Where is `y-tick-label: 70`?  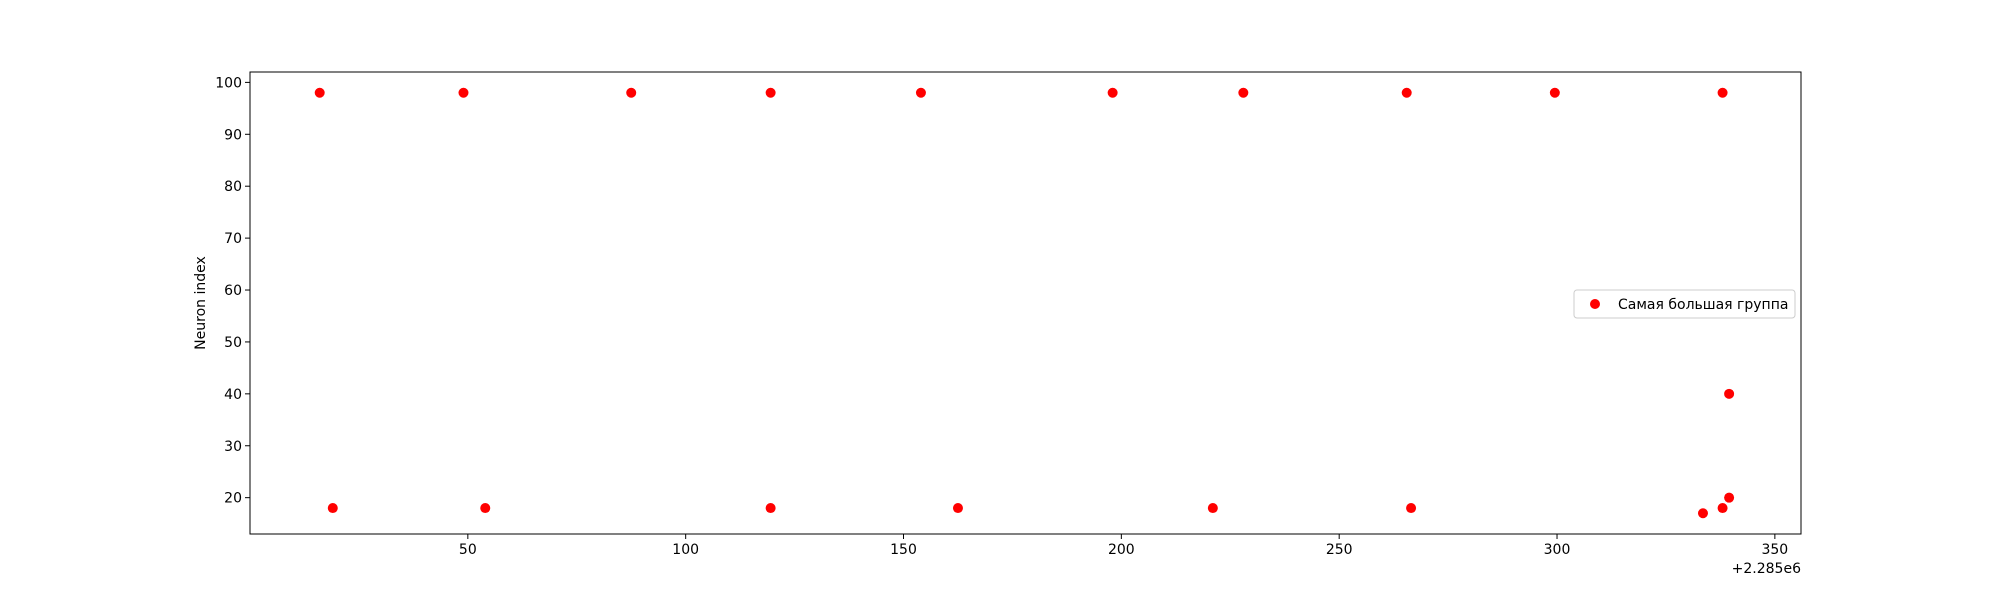 y-tick-label: 70 is located at coordinates (233, 239).